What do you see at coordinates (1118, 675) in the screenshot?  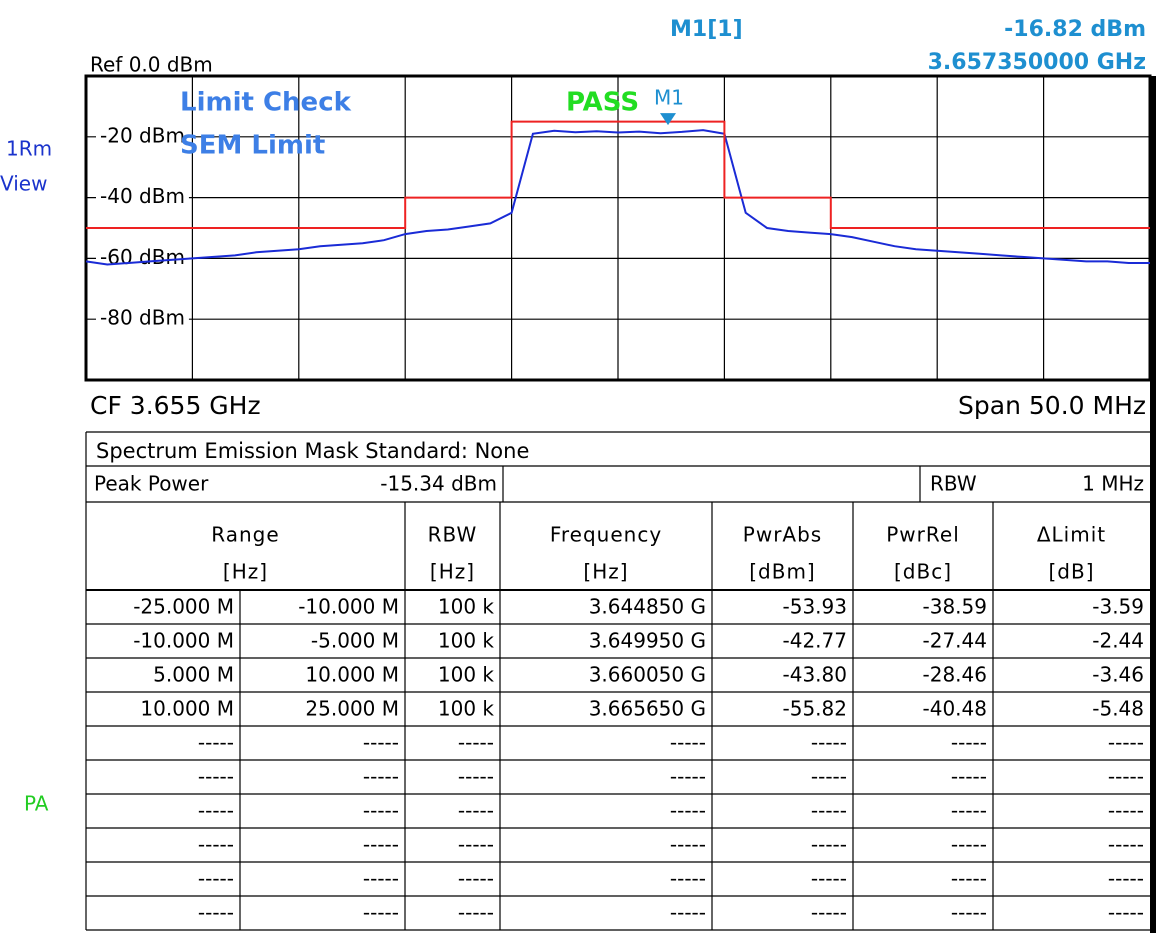 I see `table-cell: -3.46` at bounding box center [1118, 675].